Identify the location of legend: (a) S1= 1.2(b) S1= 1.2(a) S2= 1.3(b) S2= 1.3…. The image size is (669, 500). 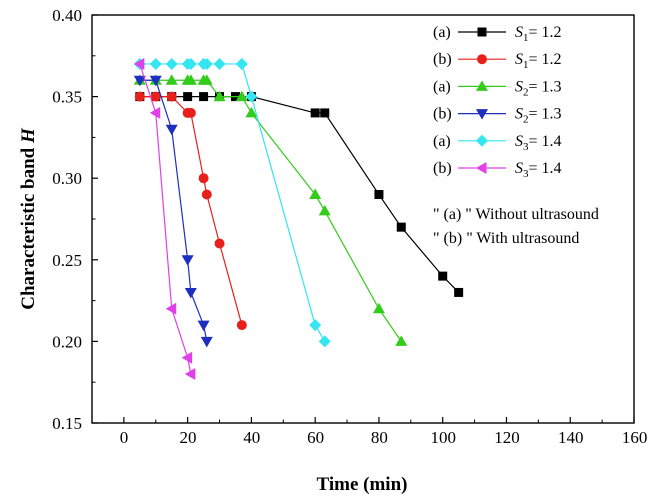
(497, 102).